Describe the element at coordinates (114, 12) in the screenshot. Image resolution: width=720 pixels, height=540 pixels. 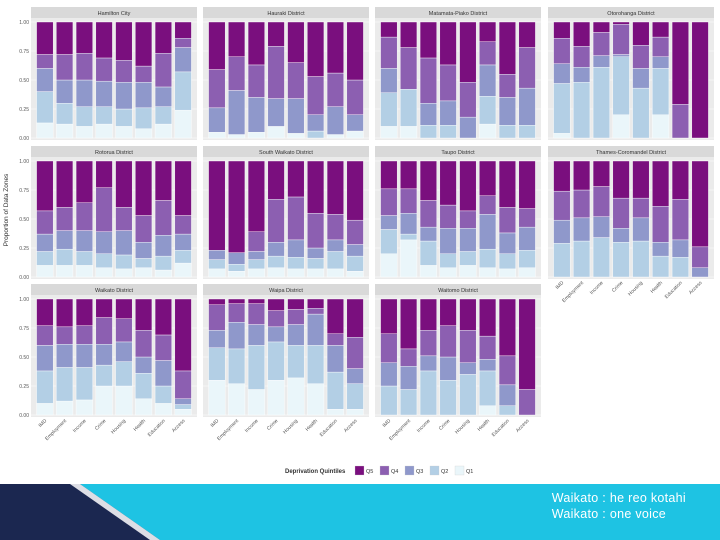
I see `facet-strip` at that location.